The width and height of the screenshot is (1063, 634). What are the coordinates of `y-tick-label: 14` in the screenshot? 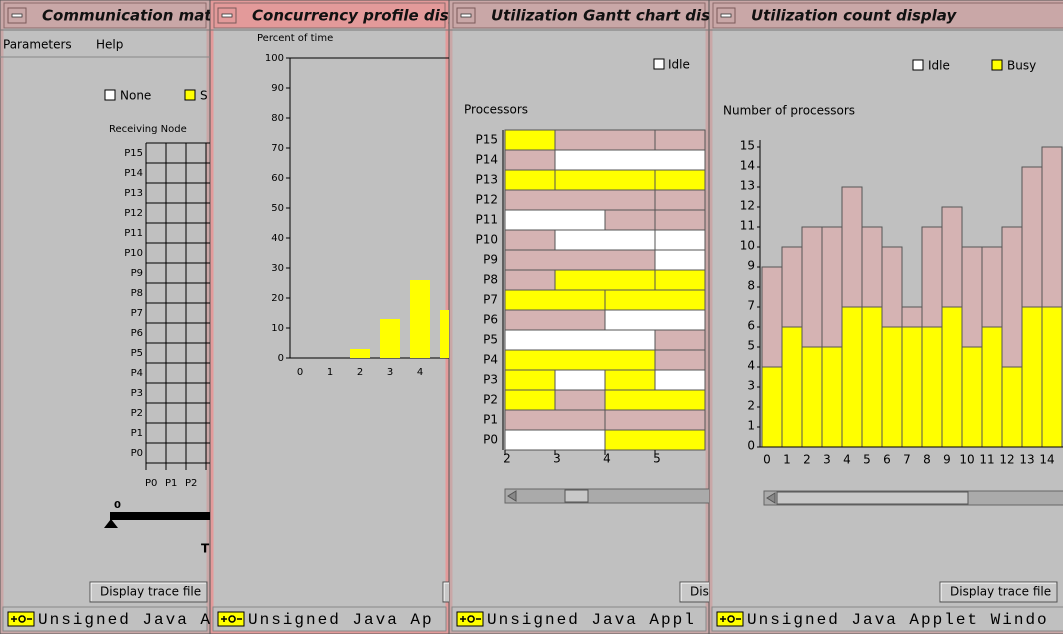 It's located at (747, 166).